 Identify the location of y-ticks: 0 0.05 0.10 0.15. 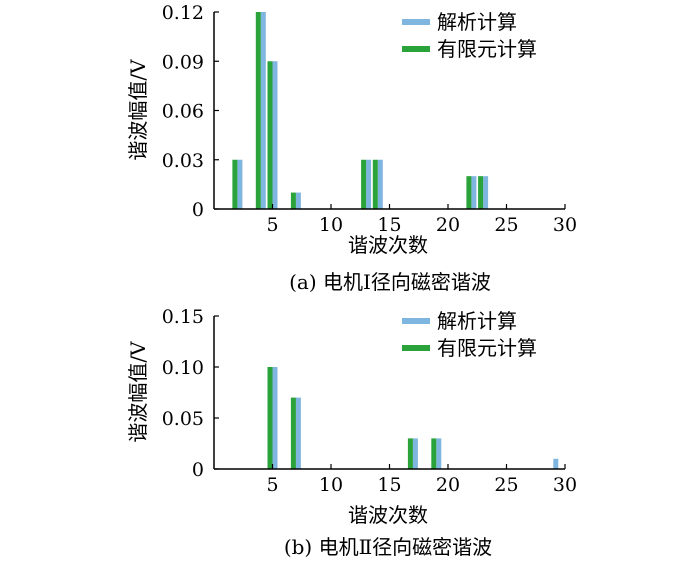
(190, 393).